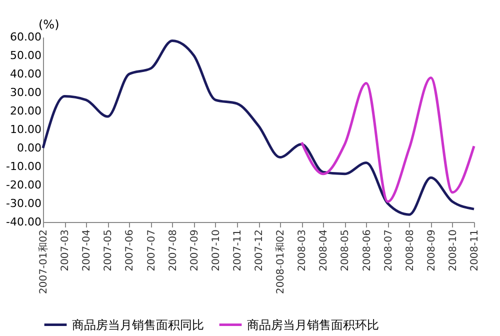 This screenshot has width=500, height=336. What do you see at coordinates (388, 251) in the screenshot?
I see `x-tick-label: 2008-07` at bounding box center [388, 251].